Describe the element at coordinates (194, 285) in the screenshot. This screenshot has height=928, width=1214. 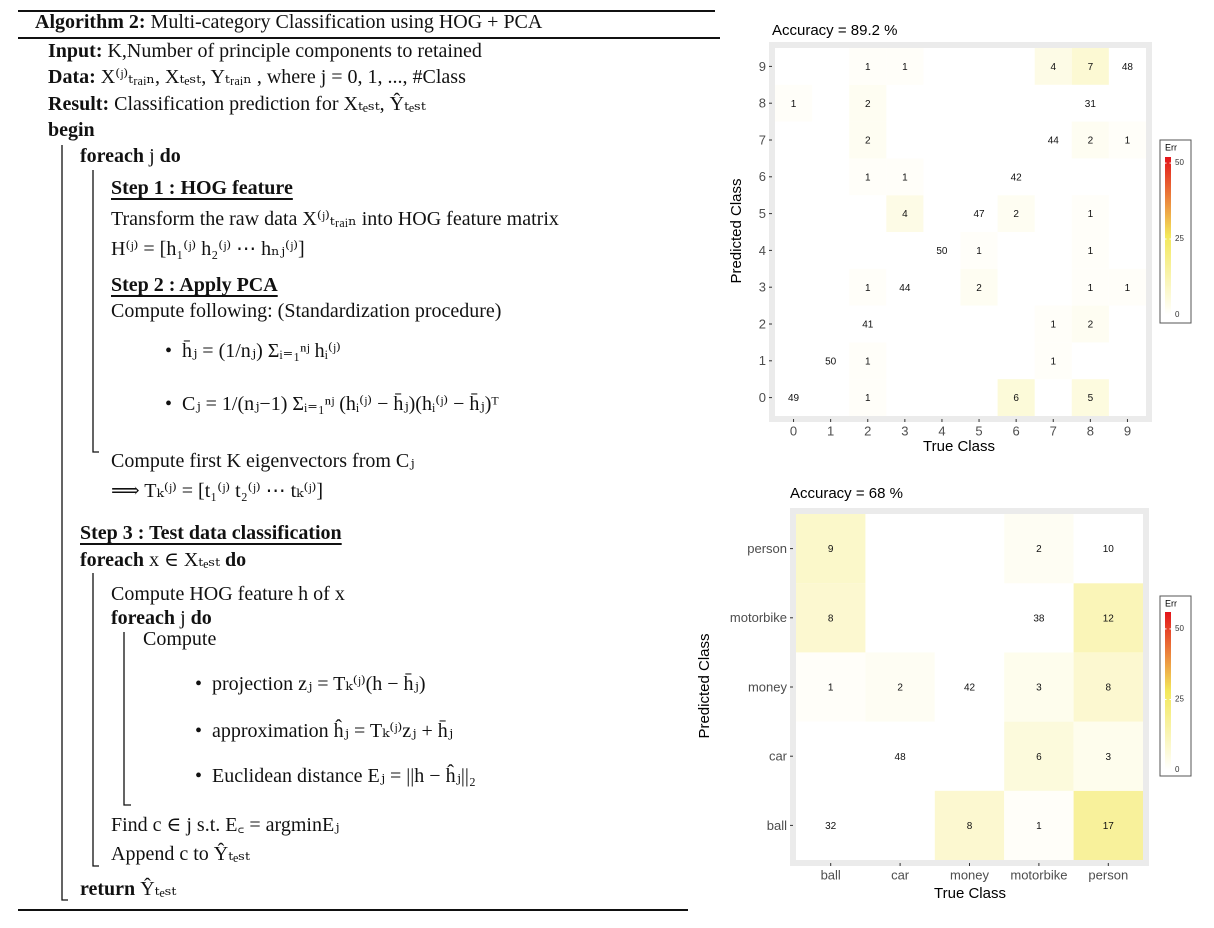
I see `step-heading: Step 2 : Apply PCA` at that location.